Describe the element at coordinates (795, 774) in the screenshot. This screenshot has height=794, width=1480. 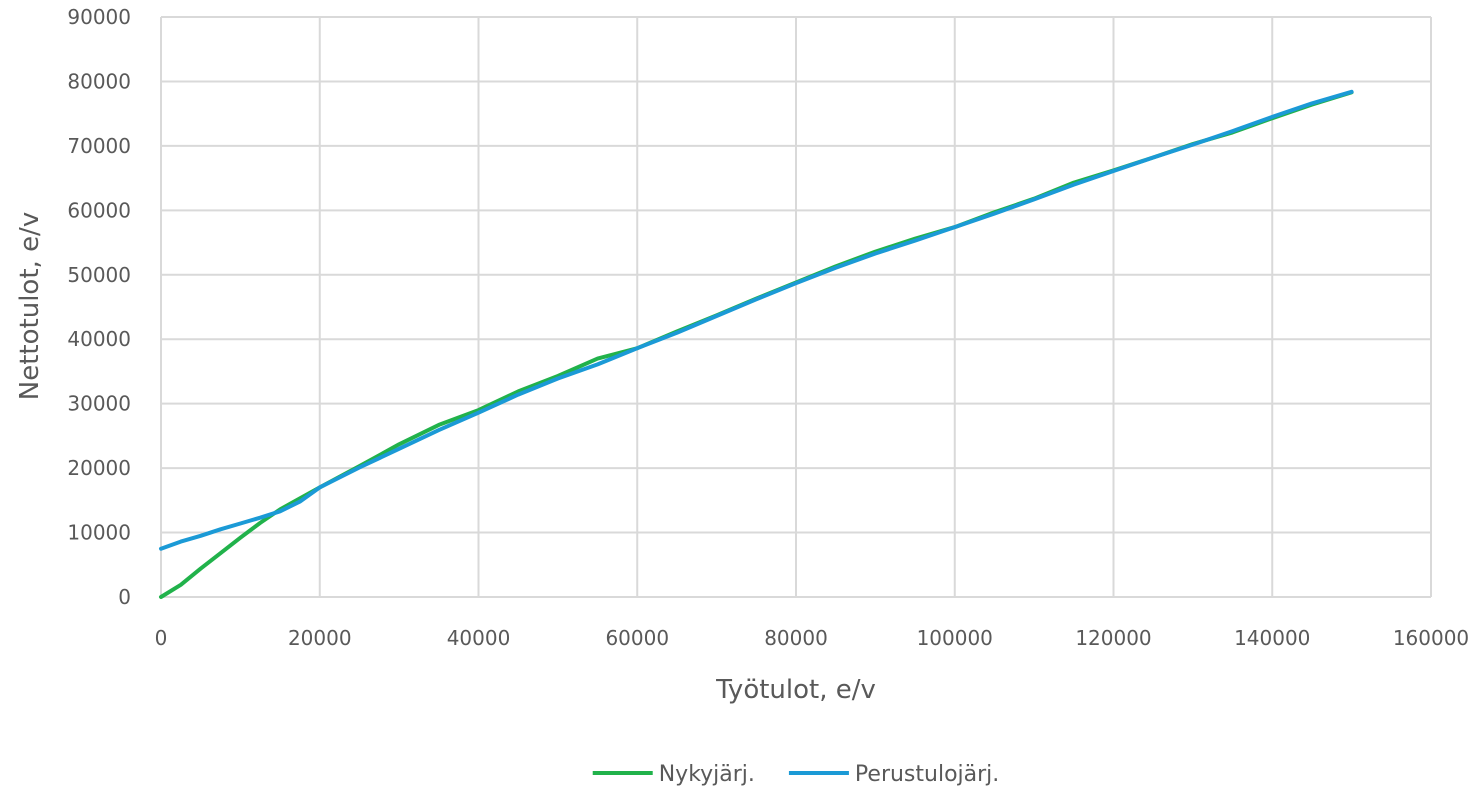
I see `legend: Nykyjärj. Perustulojärj.` at that location.